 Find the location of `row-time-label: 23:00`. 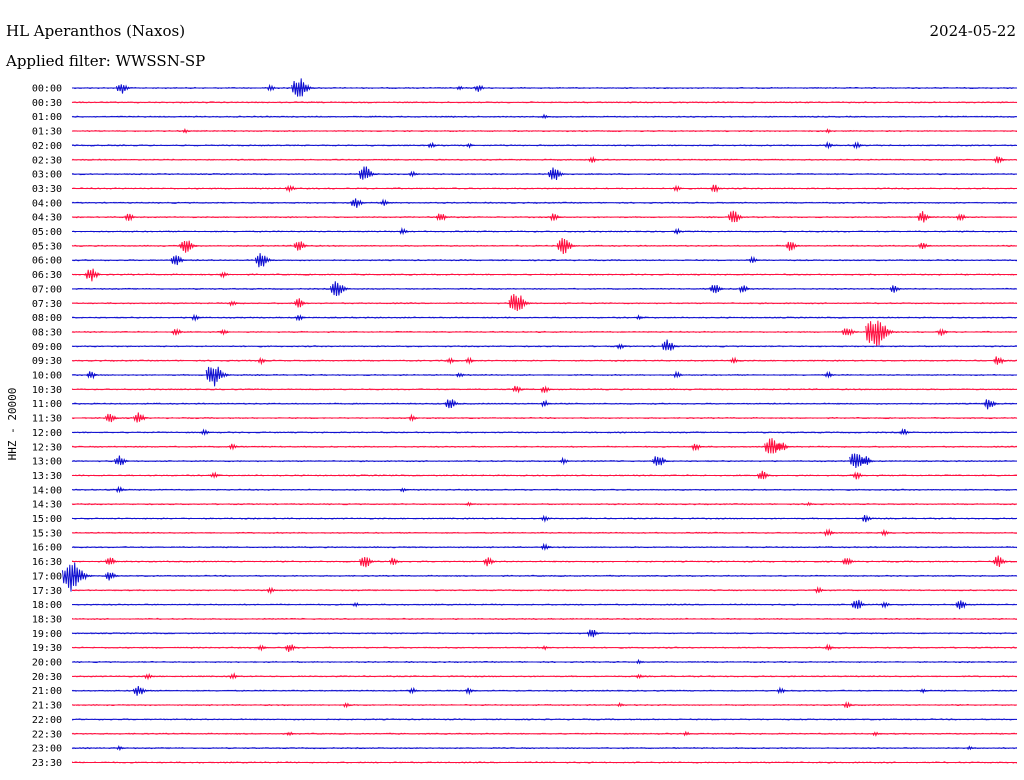

row-time-label: 23:00 is located at coordinates (47, 749).